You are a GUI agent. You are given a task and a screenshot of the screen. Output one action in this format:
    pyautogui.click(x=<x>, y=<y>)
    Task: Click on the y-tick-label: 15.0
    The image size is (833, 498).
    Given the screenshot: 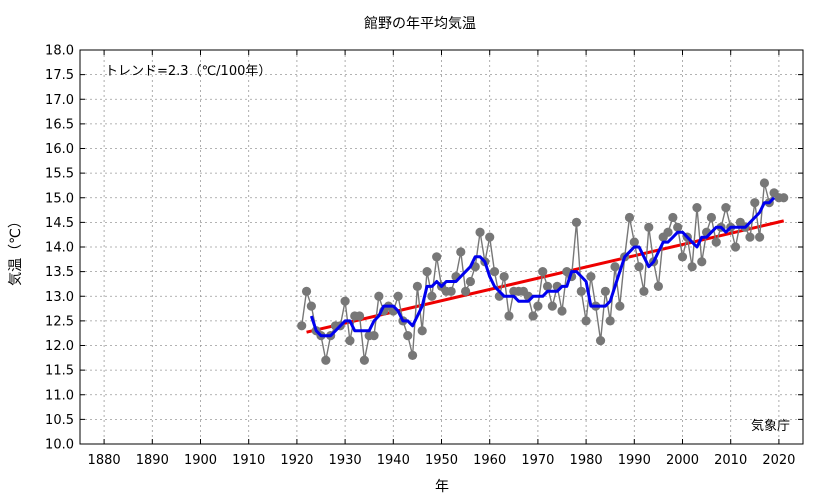 What is the action you would take?
    pyautogui.click(x=59, y=198)
    